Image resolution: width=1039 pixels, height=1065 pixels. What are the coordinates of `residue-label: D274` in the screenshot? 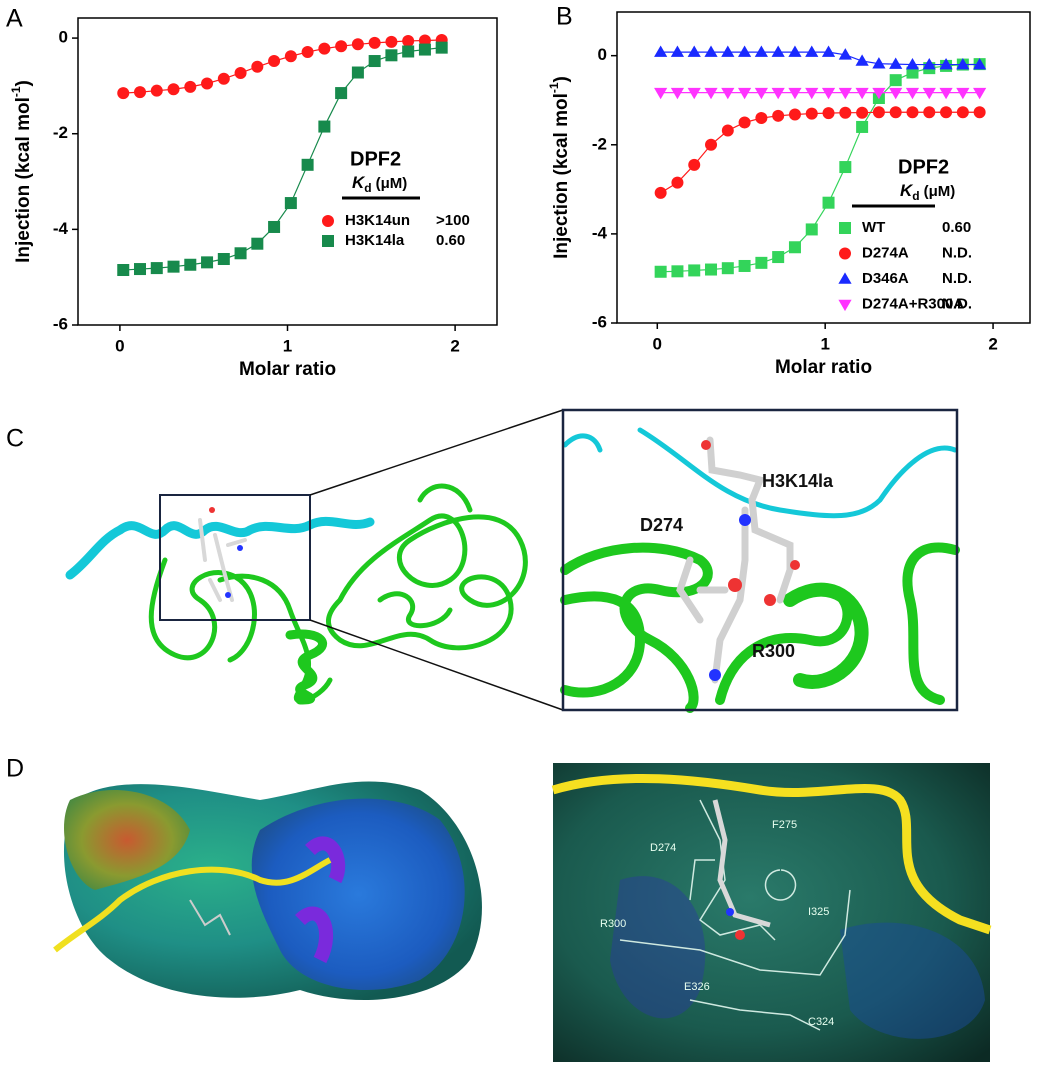 It's located at (663, 848).